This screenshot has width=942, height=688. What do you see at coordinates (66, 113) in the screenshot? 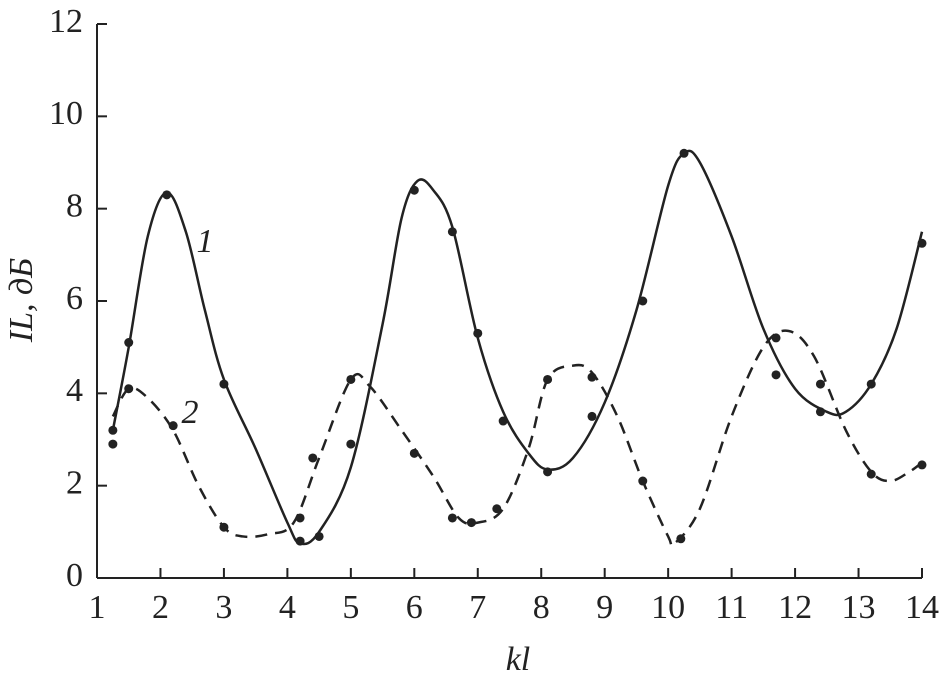
I see `y-tick-label: 10` at bounding box center [66, 113].